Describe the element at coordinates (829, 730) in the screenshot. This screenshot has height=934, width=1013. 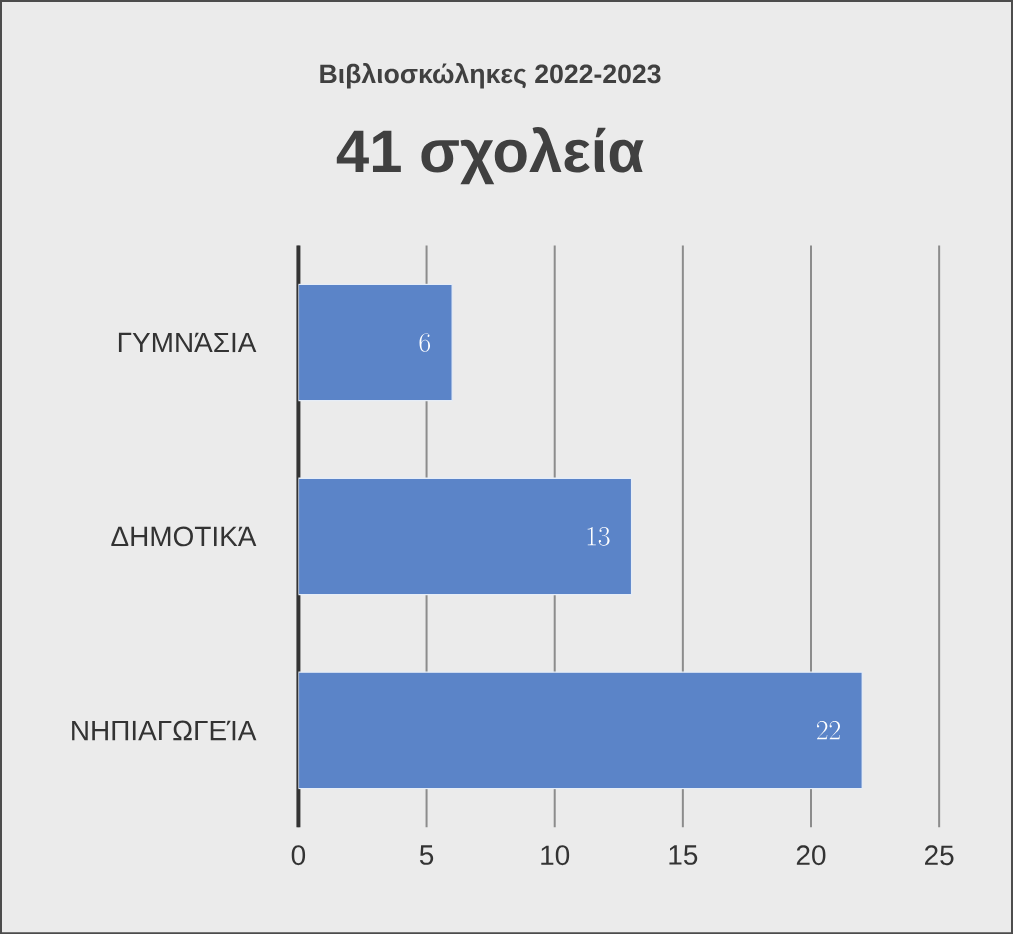
I see `data-label: 22` at that location.